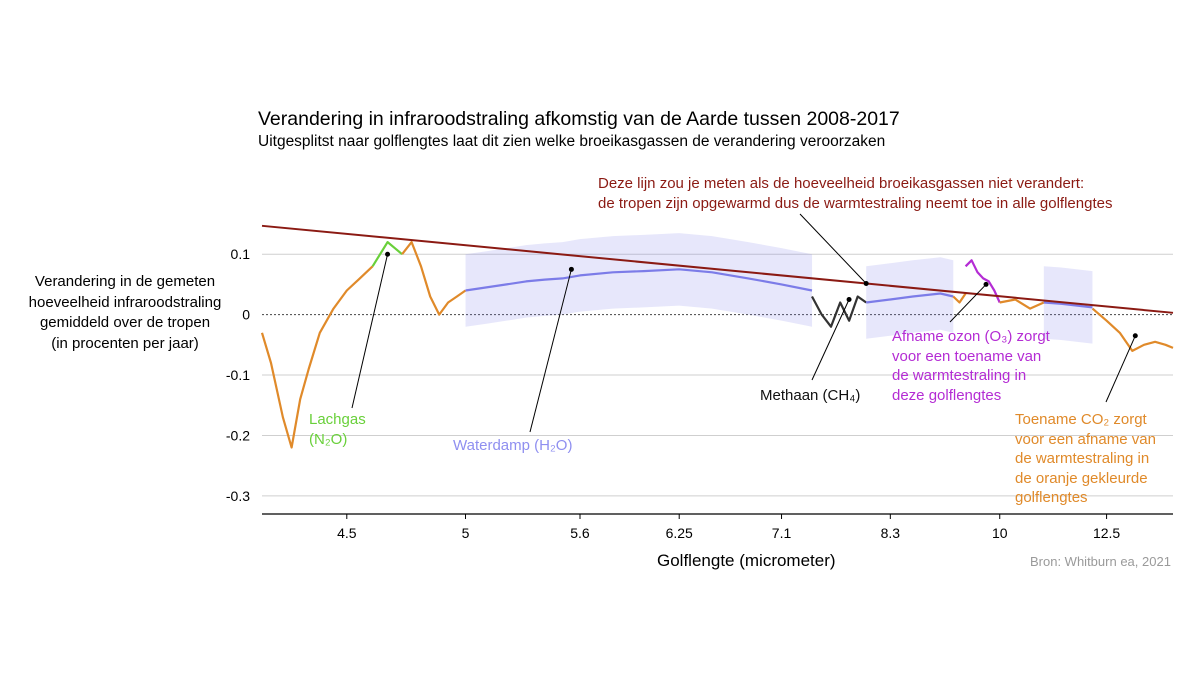 Image resolution: width=1200 pixels, height=674 pixels. Describe the element at coordinates (580, 533) in the screenshot. I see `x-tick-label: 5.6` at that location.